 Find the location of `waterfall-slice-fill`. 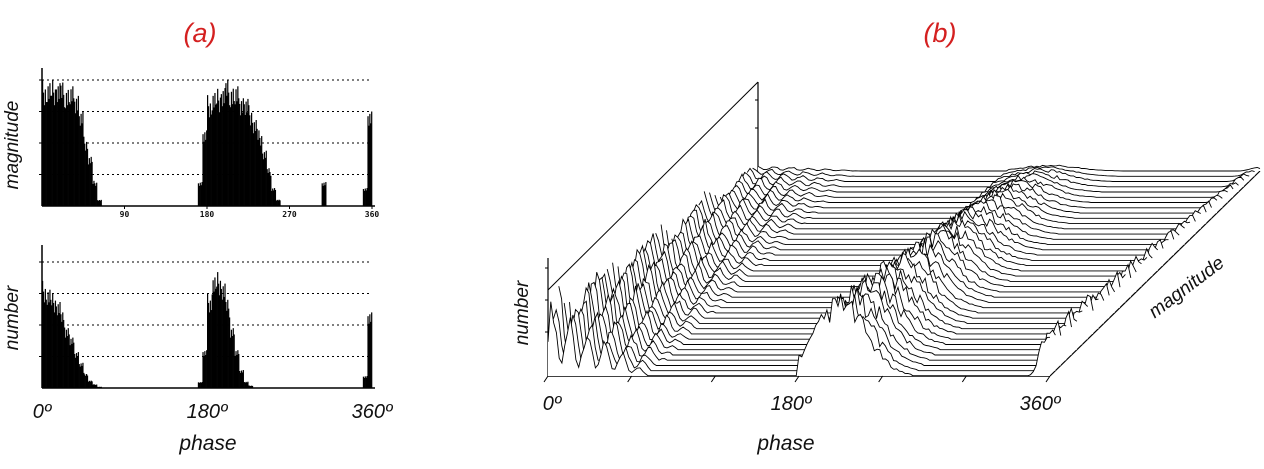

waterfall-slice-fill is located at coordinates (922, 233).